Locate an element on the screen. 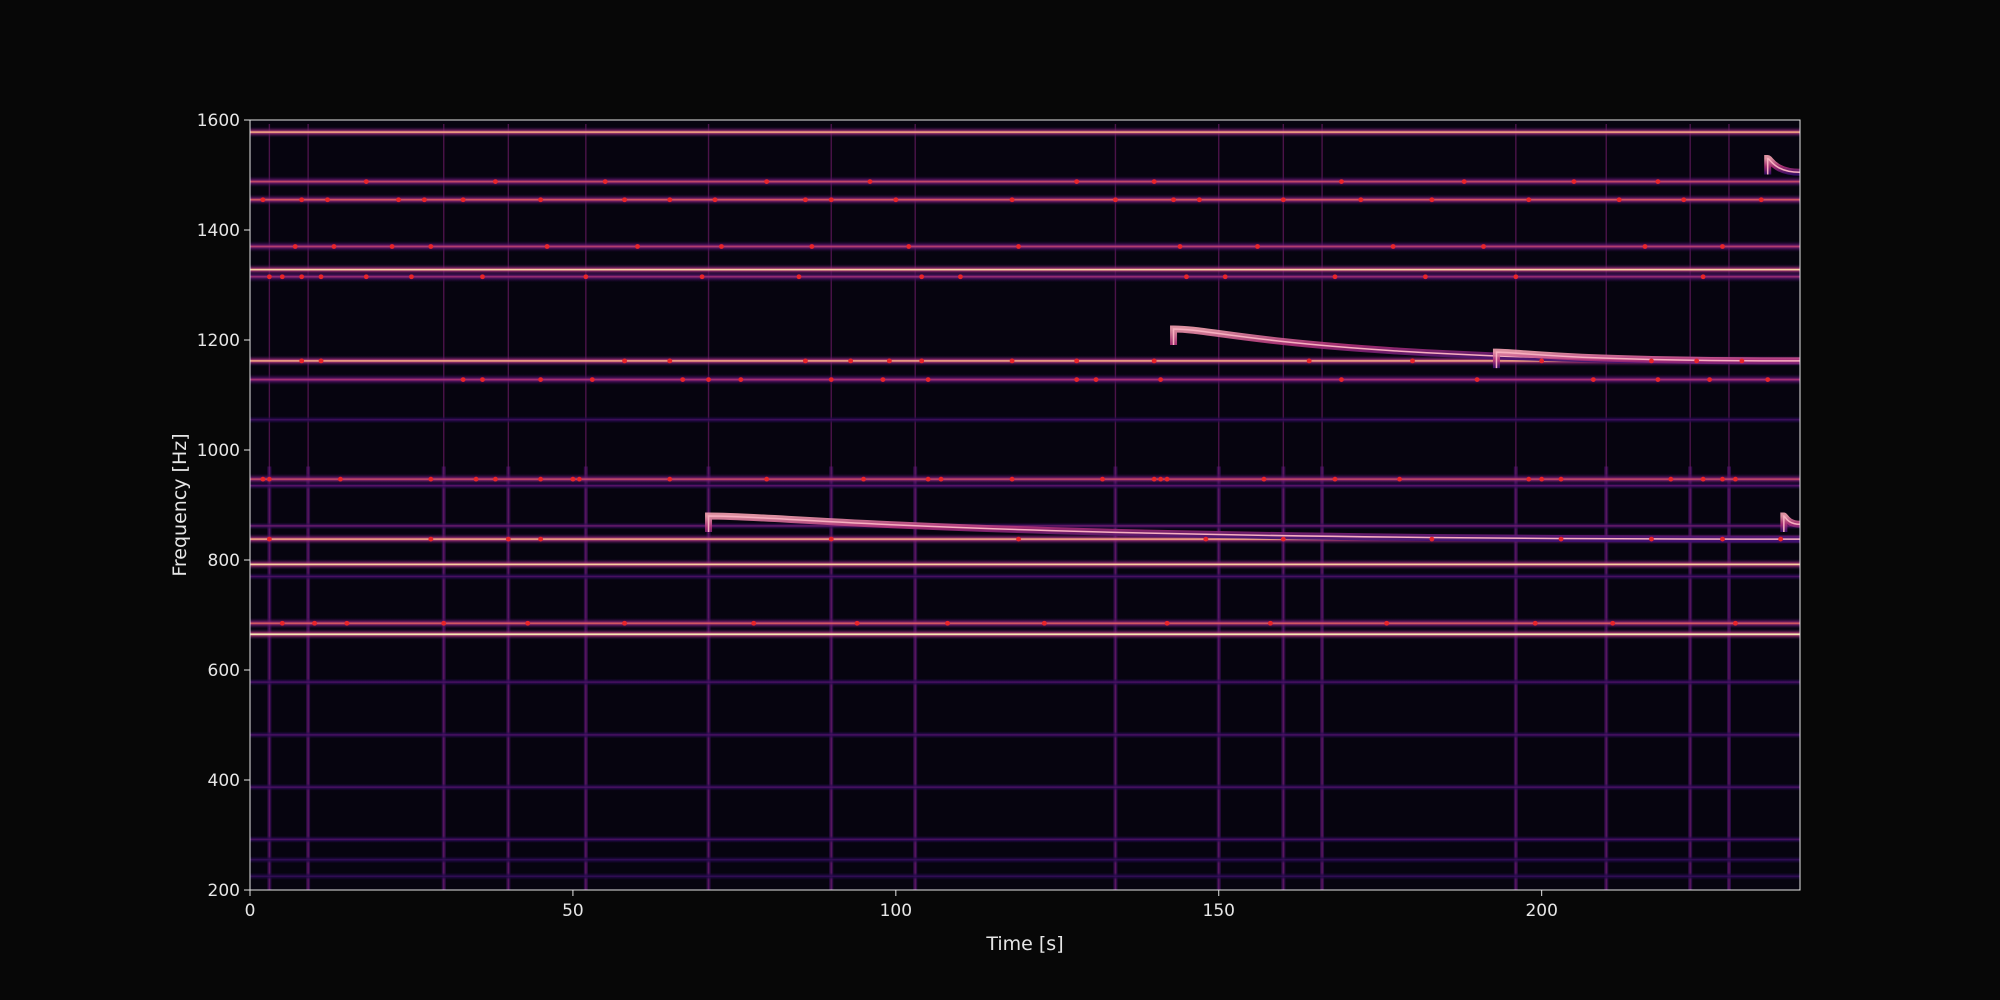 This screenshot has width=2000, height=1000. x-axis: 0 50 100 150 200 is located at coordinates (901, 905).